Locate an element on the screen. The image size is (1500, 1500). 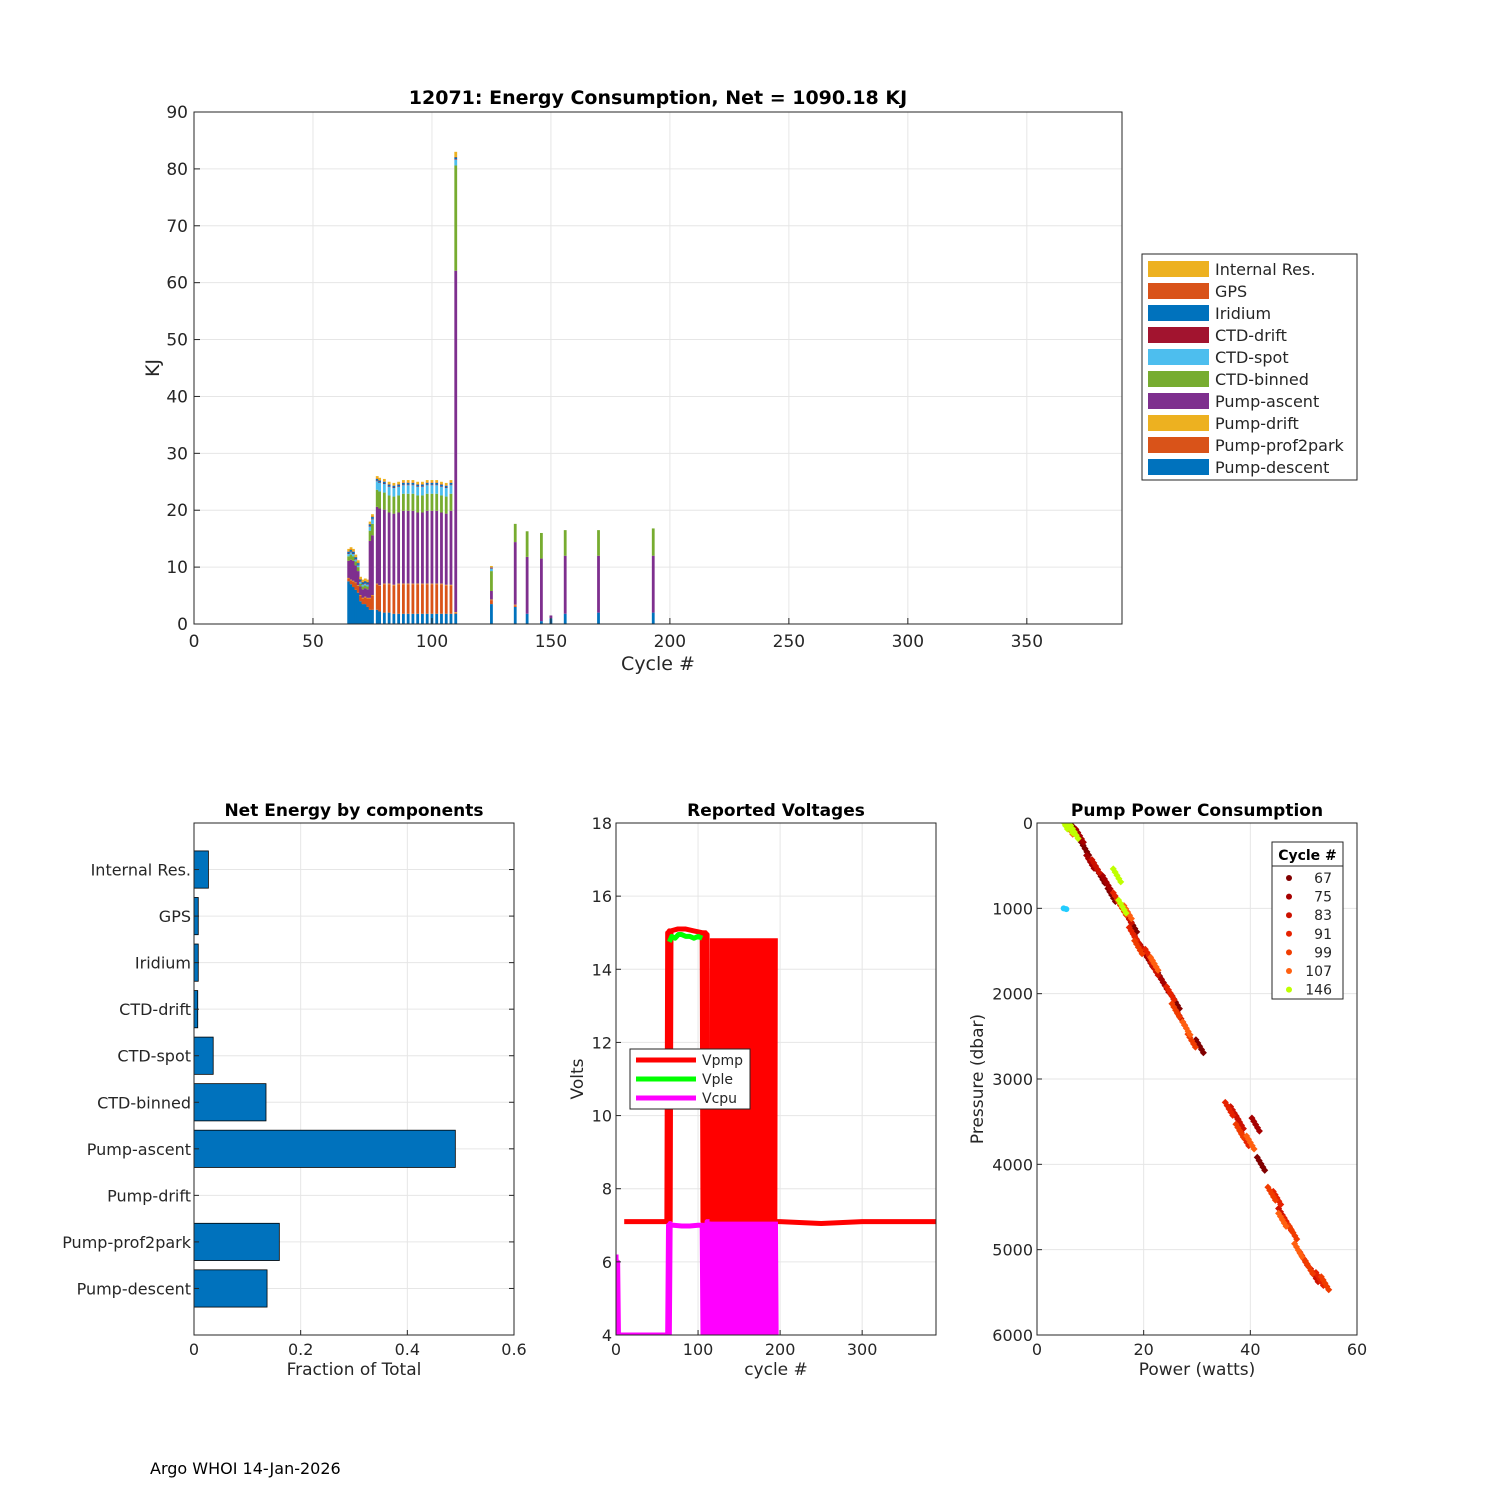
pump-ytick-label: 1000 is located at coordinates (1012, 908).